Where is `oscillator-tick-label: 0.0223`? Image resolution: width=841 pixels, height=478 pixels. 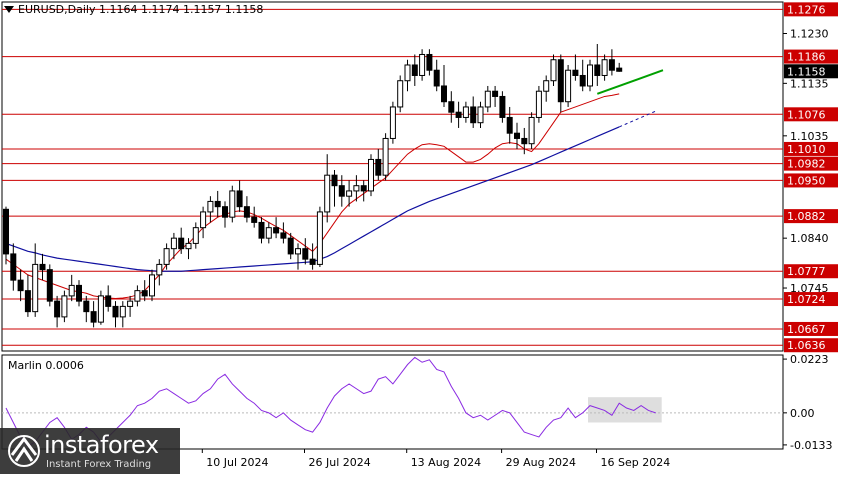 oscillator-tick-label: 0.0223 is located at coordinates (809, 359).